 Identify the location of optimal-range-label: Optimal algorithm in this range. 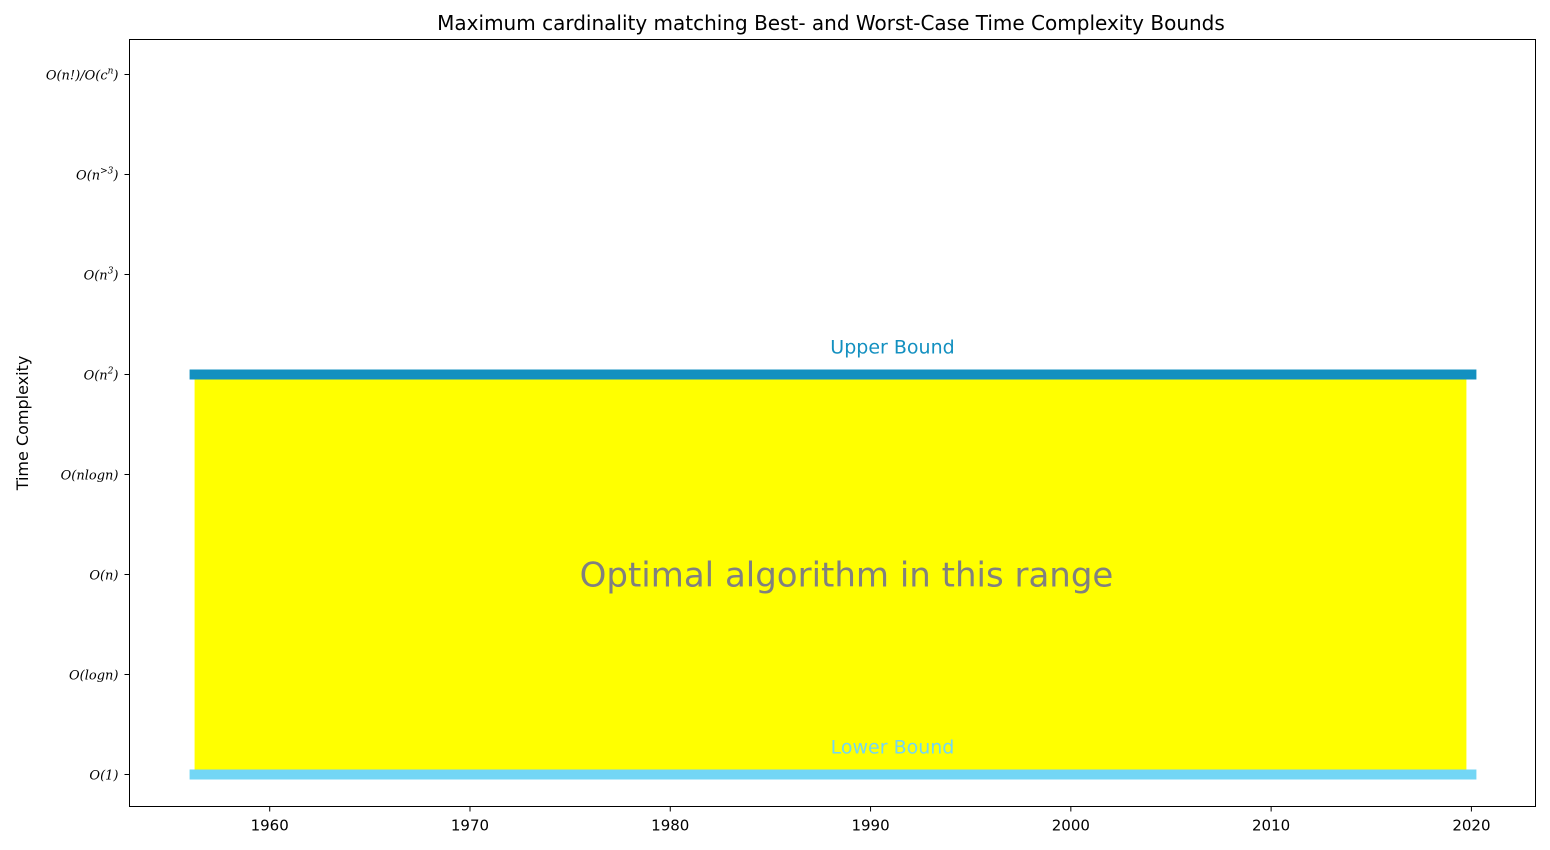
(847, 576).